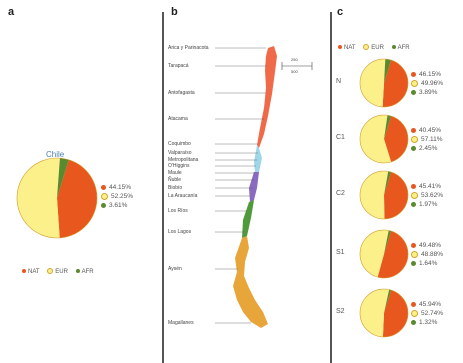 Image resolution: width=463 pixels, height=363 pixels. What do you see at coordinates (87, 271) in the screenshot?
I see `legend-afr-label: AFR` at bounding box center [87, 271].